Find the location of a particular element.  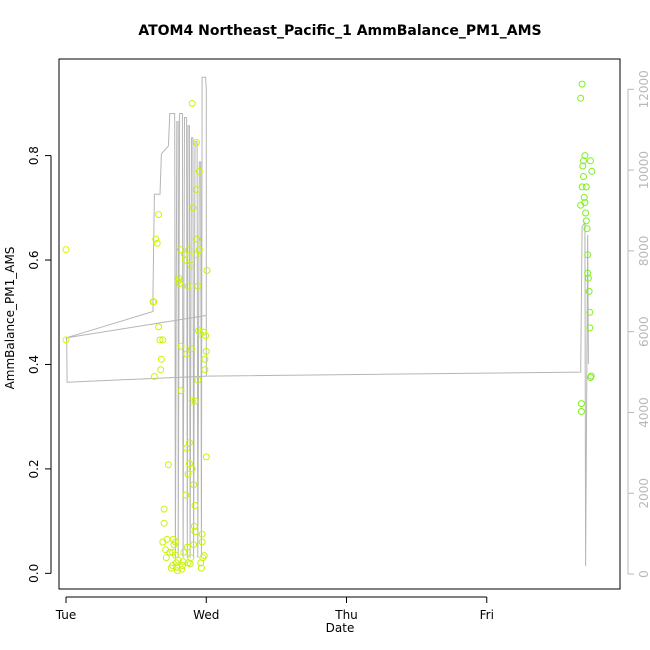

x-tick-label-0: Tue is located at coordinates (66, 615).